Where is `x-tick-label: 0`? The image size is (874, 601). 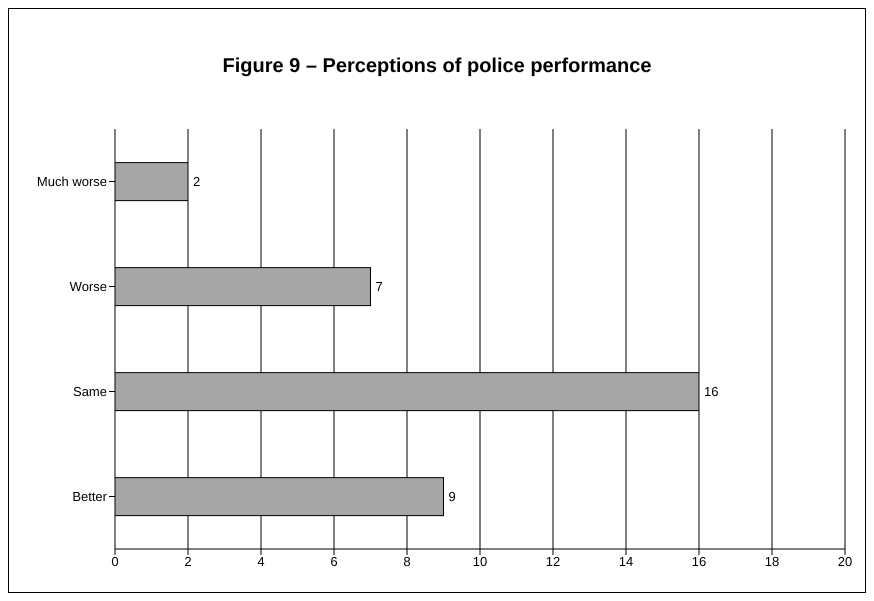 x-tick-label: 0 is located at coordinates (115, 562).